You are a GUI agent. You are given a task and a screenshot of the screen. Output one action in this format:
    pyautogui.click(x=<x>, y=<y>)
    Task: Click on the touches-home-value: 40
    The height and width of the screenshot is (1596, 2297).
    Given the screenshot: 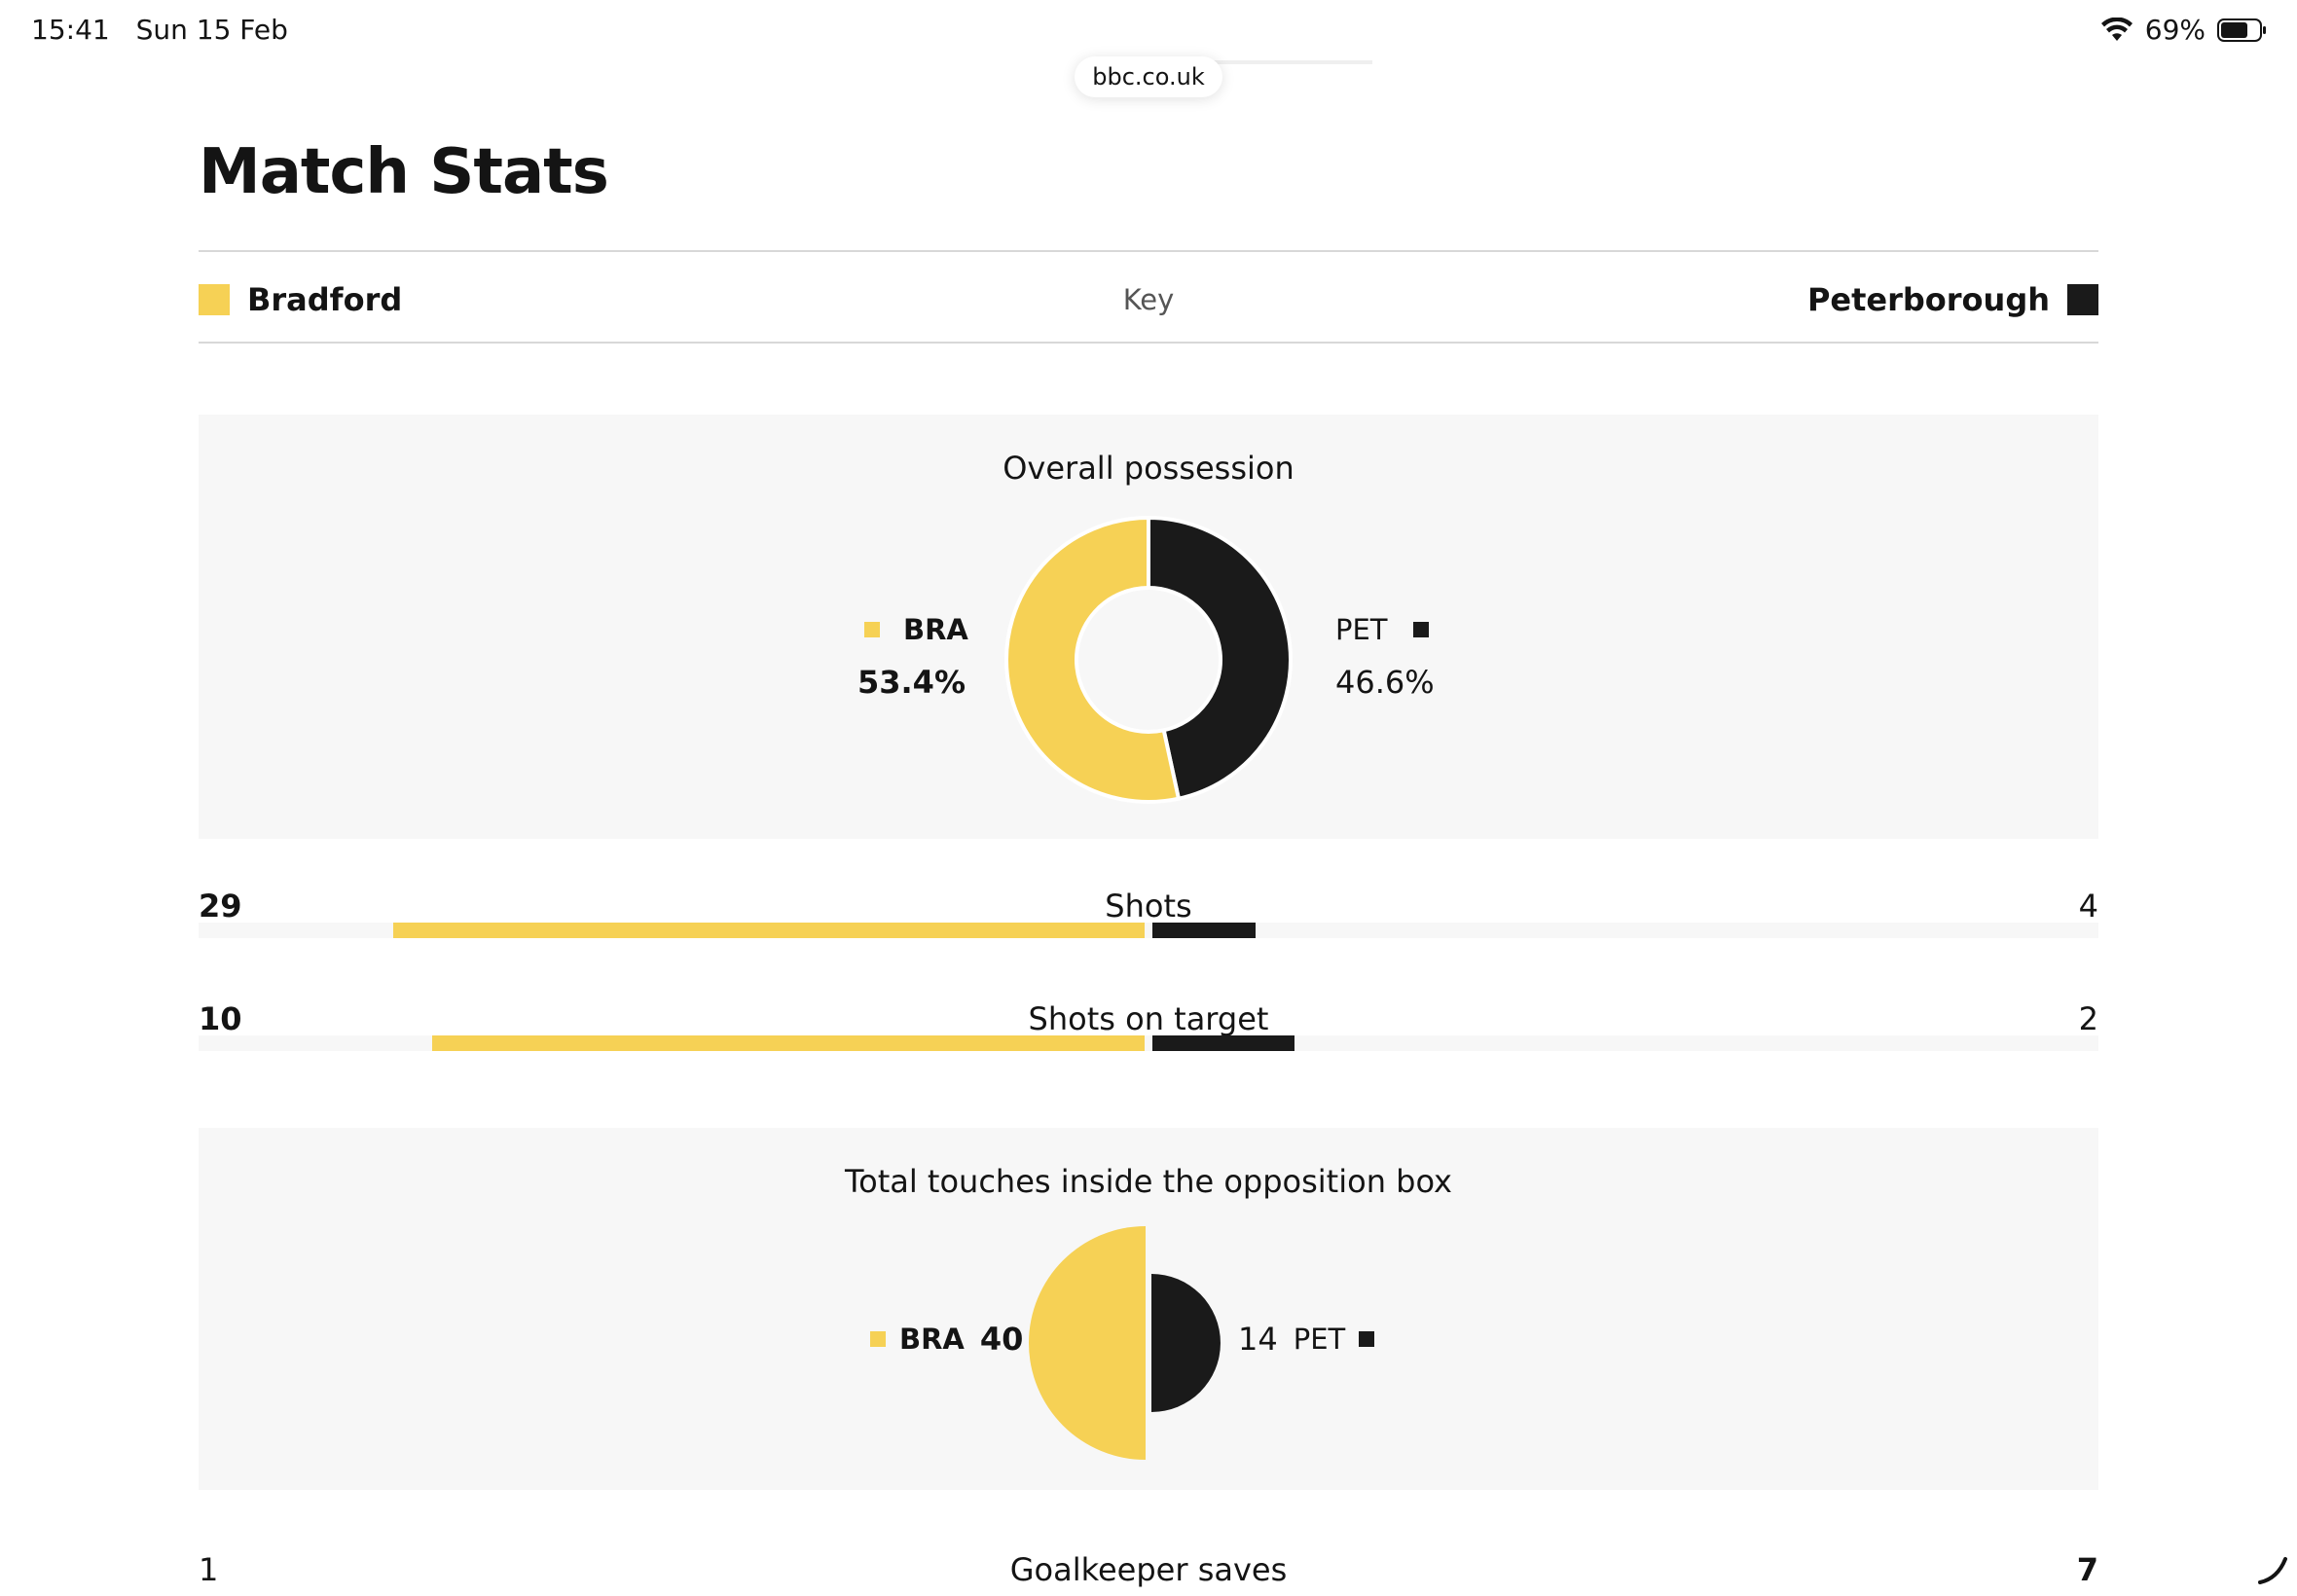 What is the action you would take?
    pyautogui.click(x=1002, y=1339)
    